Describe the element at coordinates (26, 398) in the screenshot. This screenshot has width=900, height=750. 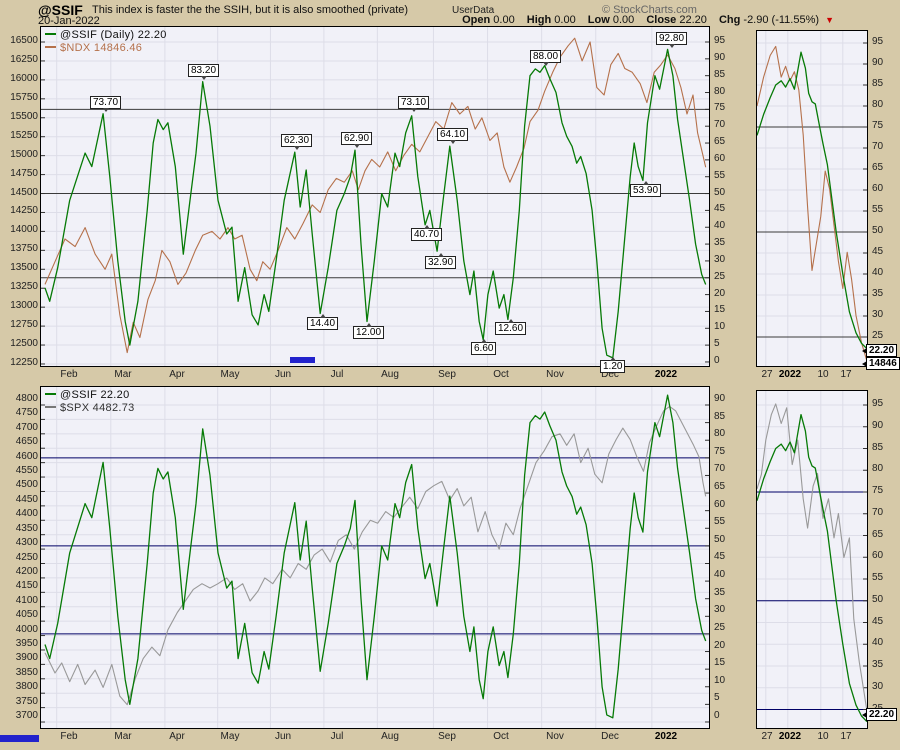
I see `y-axis-label: 4800` at that location.